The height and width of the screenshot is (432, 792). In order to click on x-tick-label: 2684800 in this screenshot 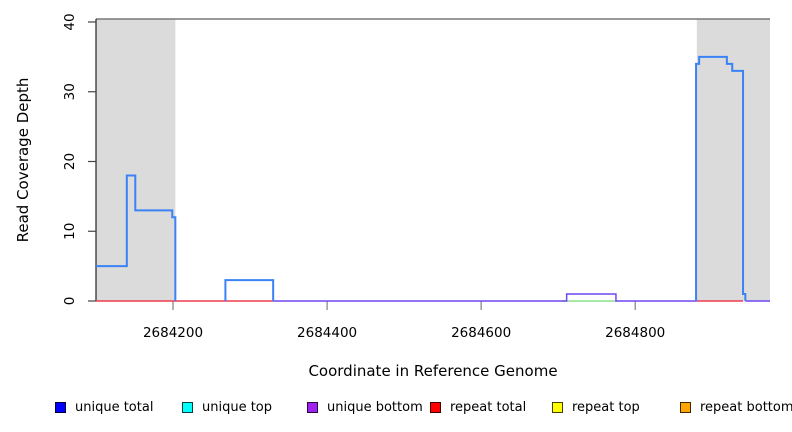, I will do `click(635, 333)`.